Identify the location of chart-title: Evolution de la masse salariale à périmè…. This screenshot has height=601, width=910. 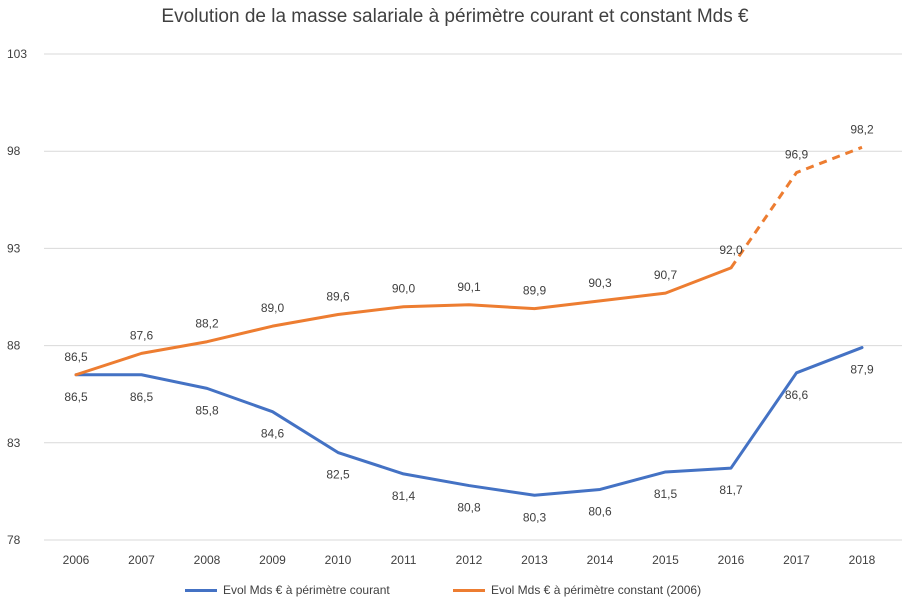
(455, 16).